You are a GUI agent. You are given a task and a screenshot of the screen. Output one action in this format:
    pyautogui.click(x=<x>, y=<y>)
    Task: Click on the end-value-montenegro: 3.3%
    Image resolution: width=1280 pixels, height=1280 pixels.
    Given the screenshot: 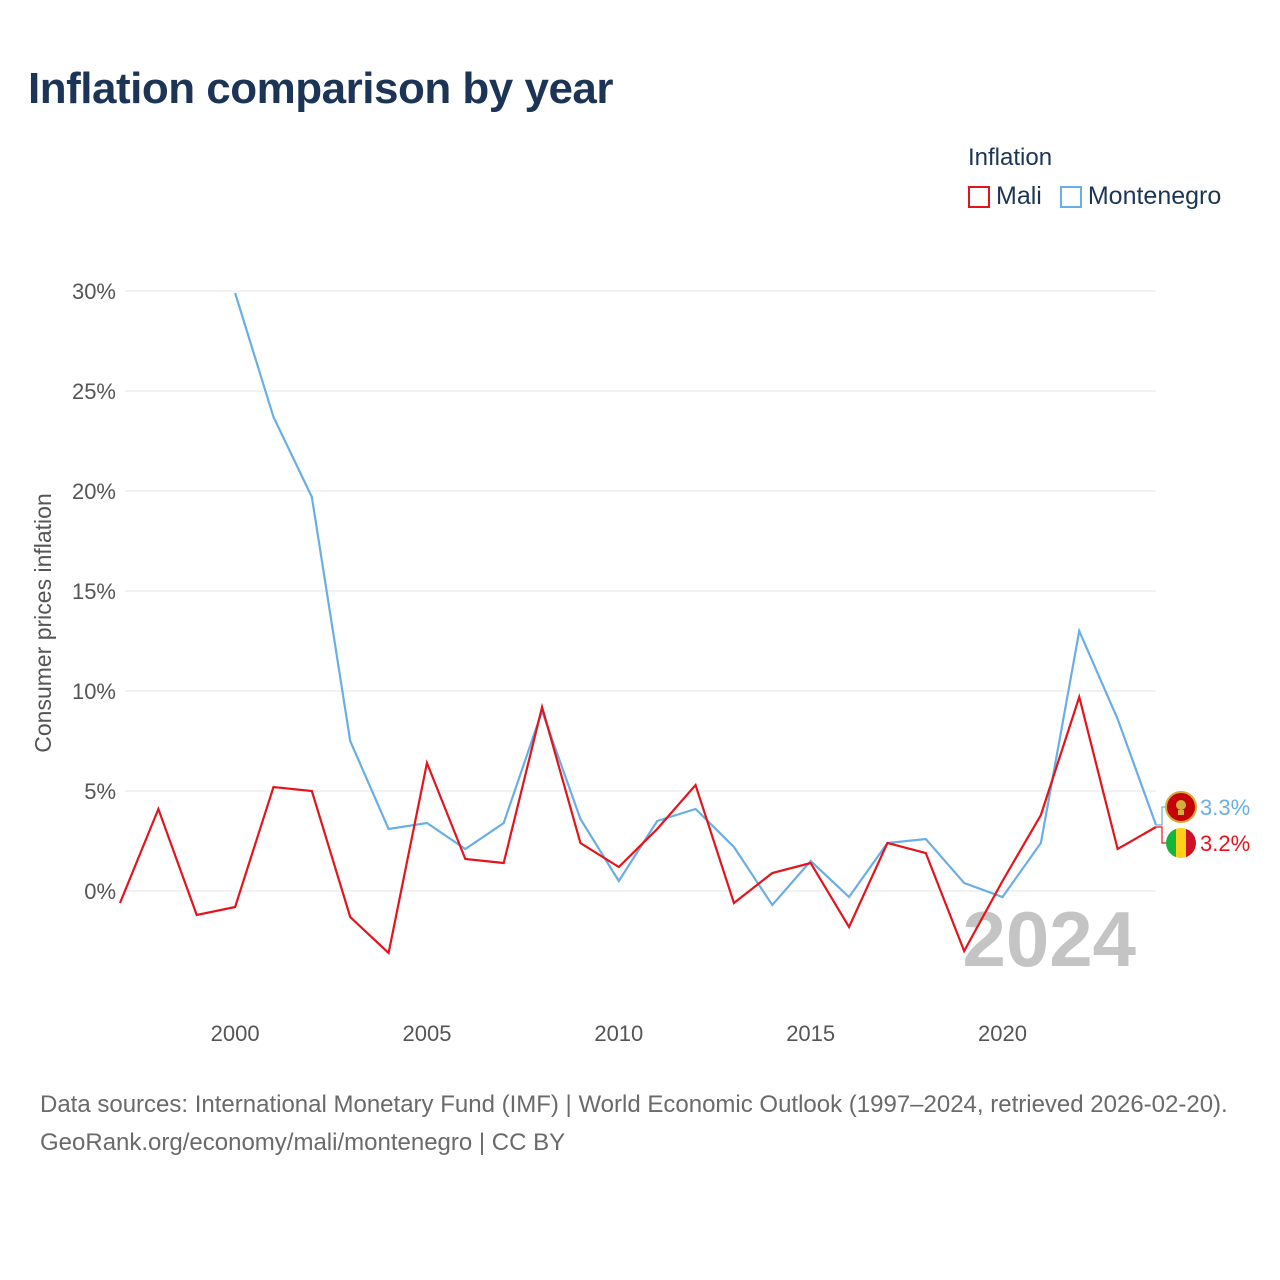 What is the action you would take?
    pyautogui.click(x=1225, y=807)
    